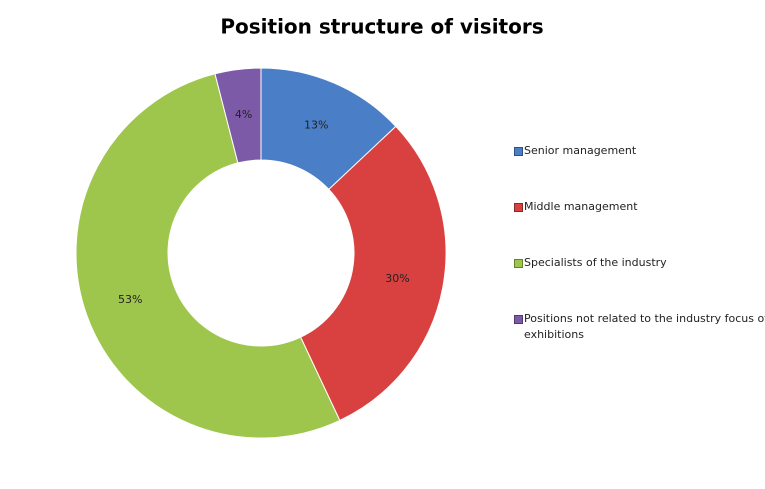  I want to click on legend-label: Senior management, so click(580, 150).